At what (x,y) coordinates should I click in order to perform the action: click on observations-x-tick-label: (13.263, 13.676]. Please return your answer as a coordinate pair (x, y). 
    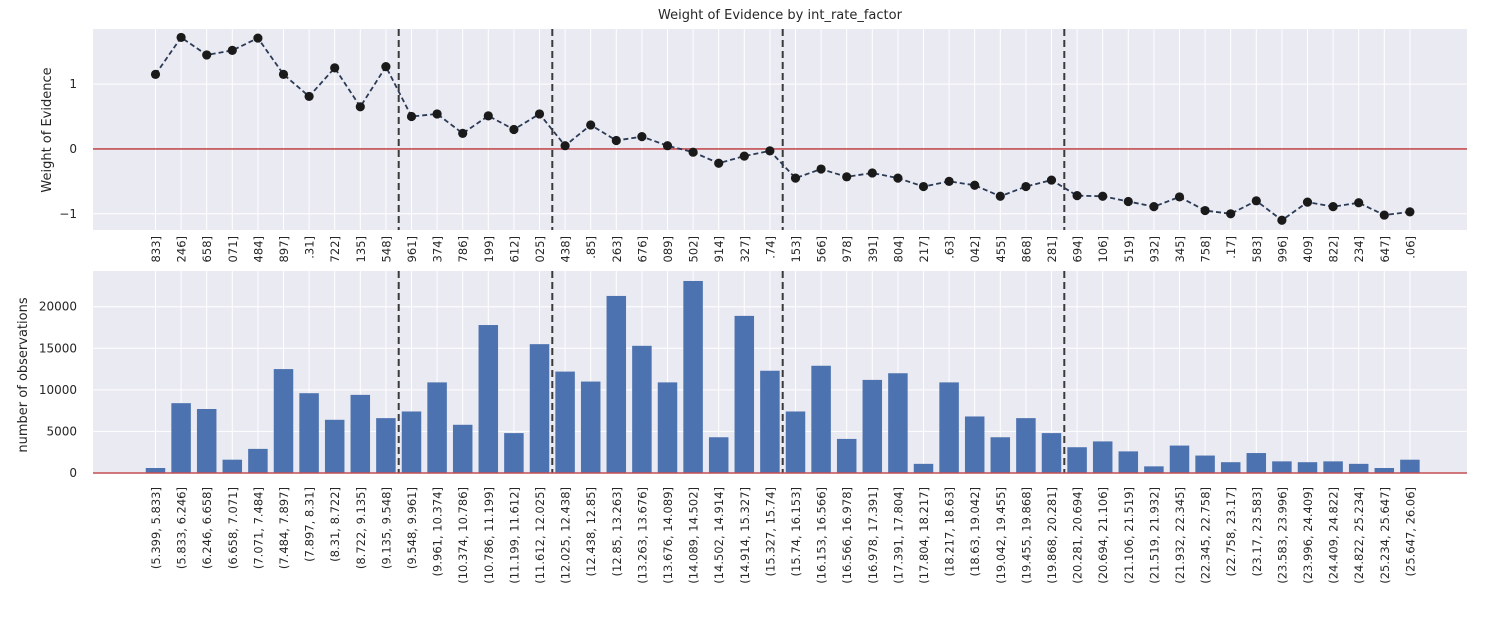
    Looking at the image, I should click on (642, 535).